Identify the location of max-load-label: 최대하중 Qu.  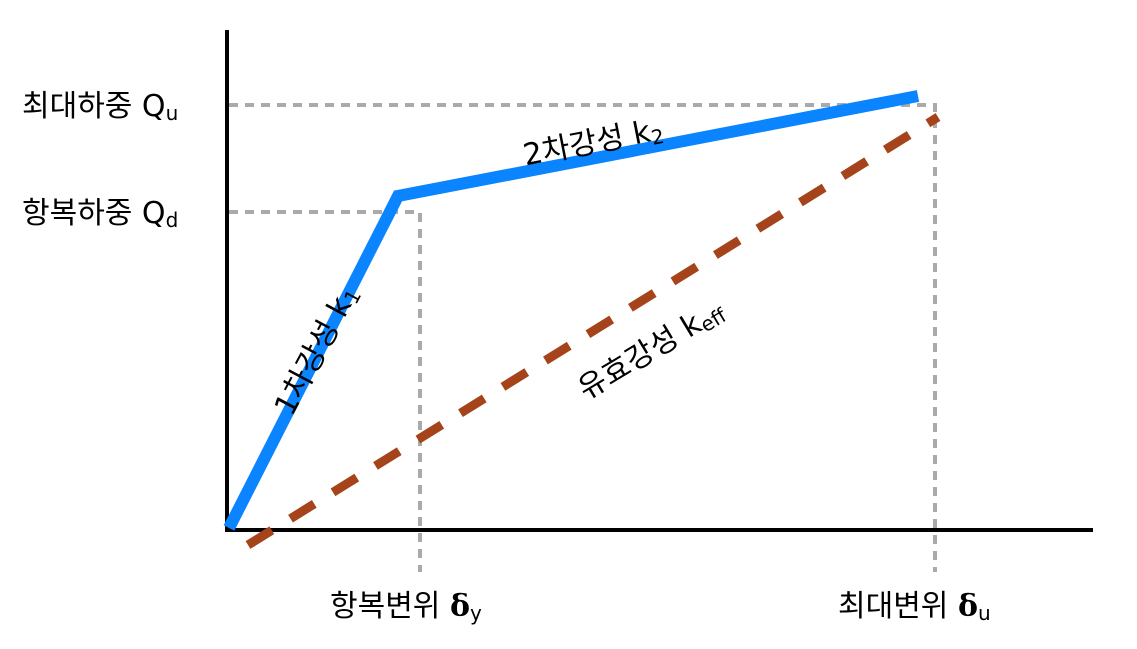
(100, 107).